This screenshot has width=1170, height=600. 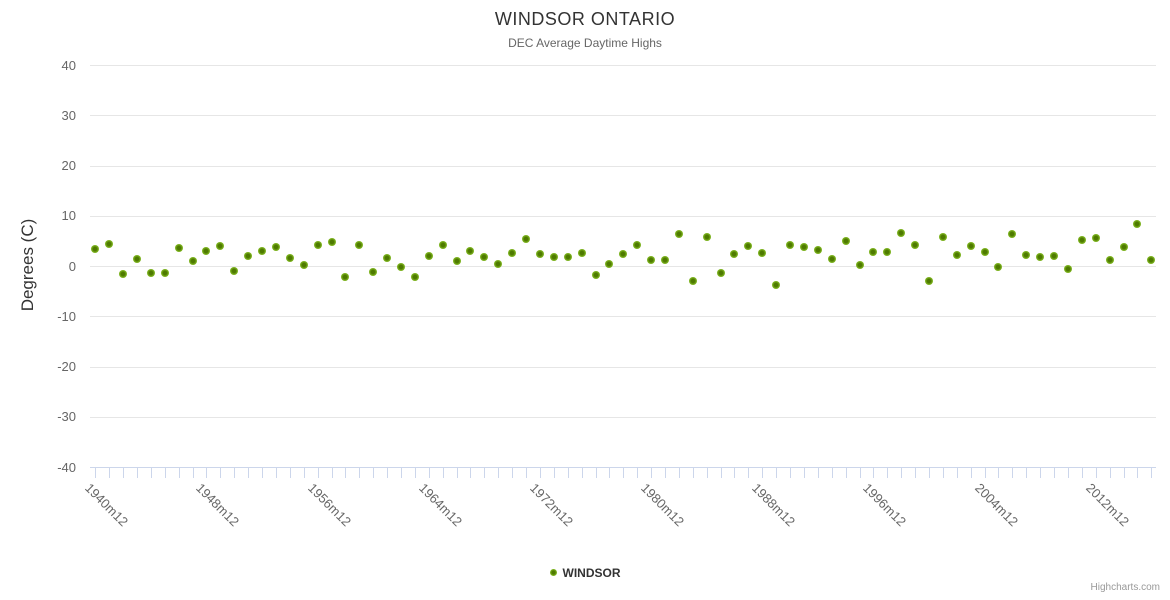 I want to click on legend-item-windsor: WINDSOR, so click(x=585, y=573).